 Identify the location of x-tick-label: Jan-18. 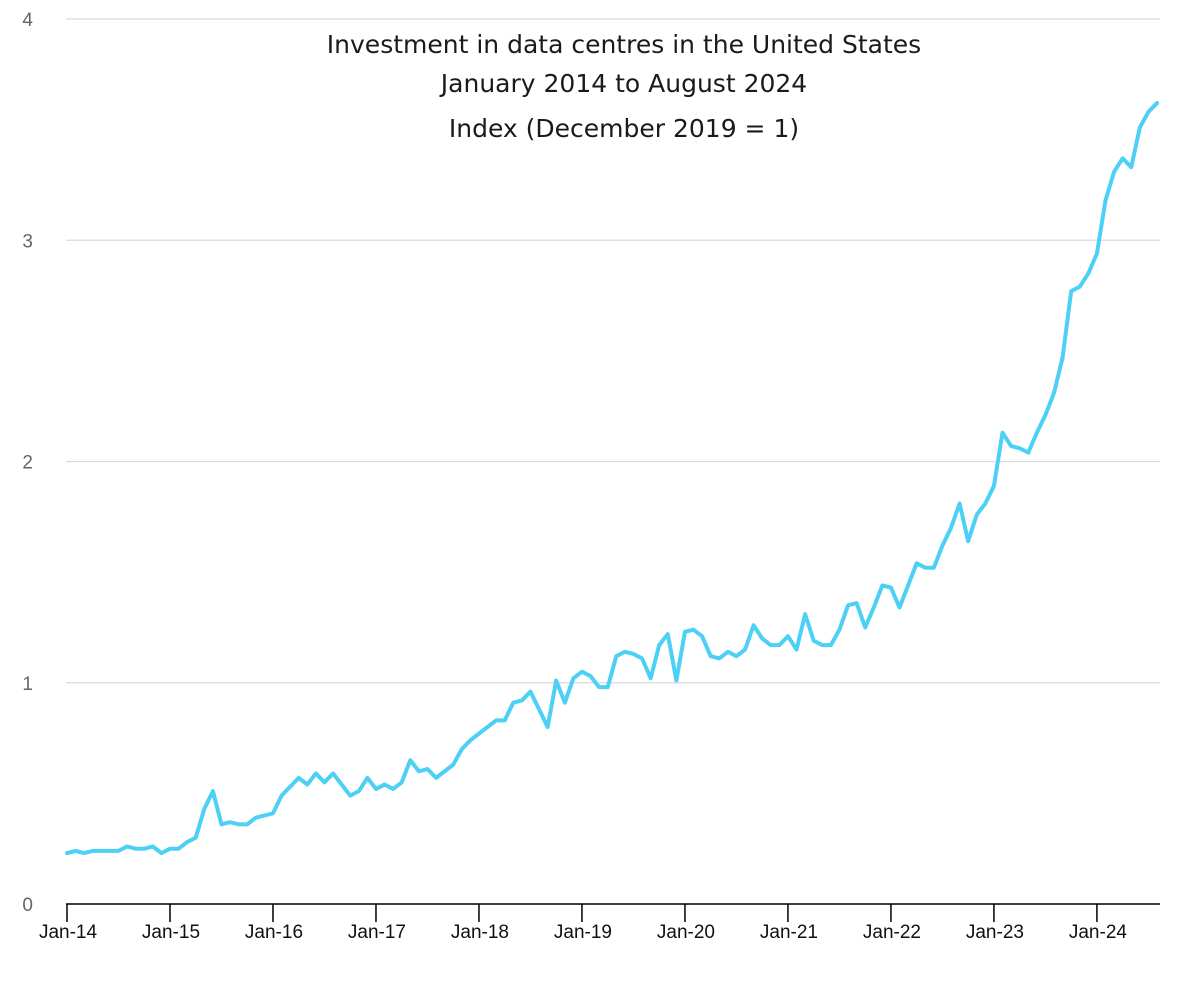
(480, 932).